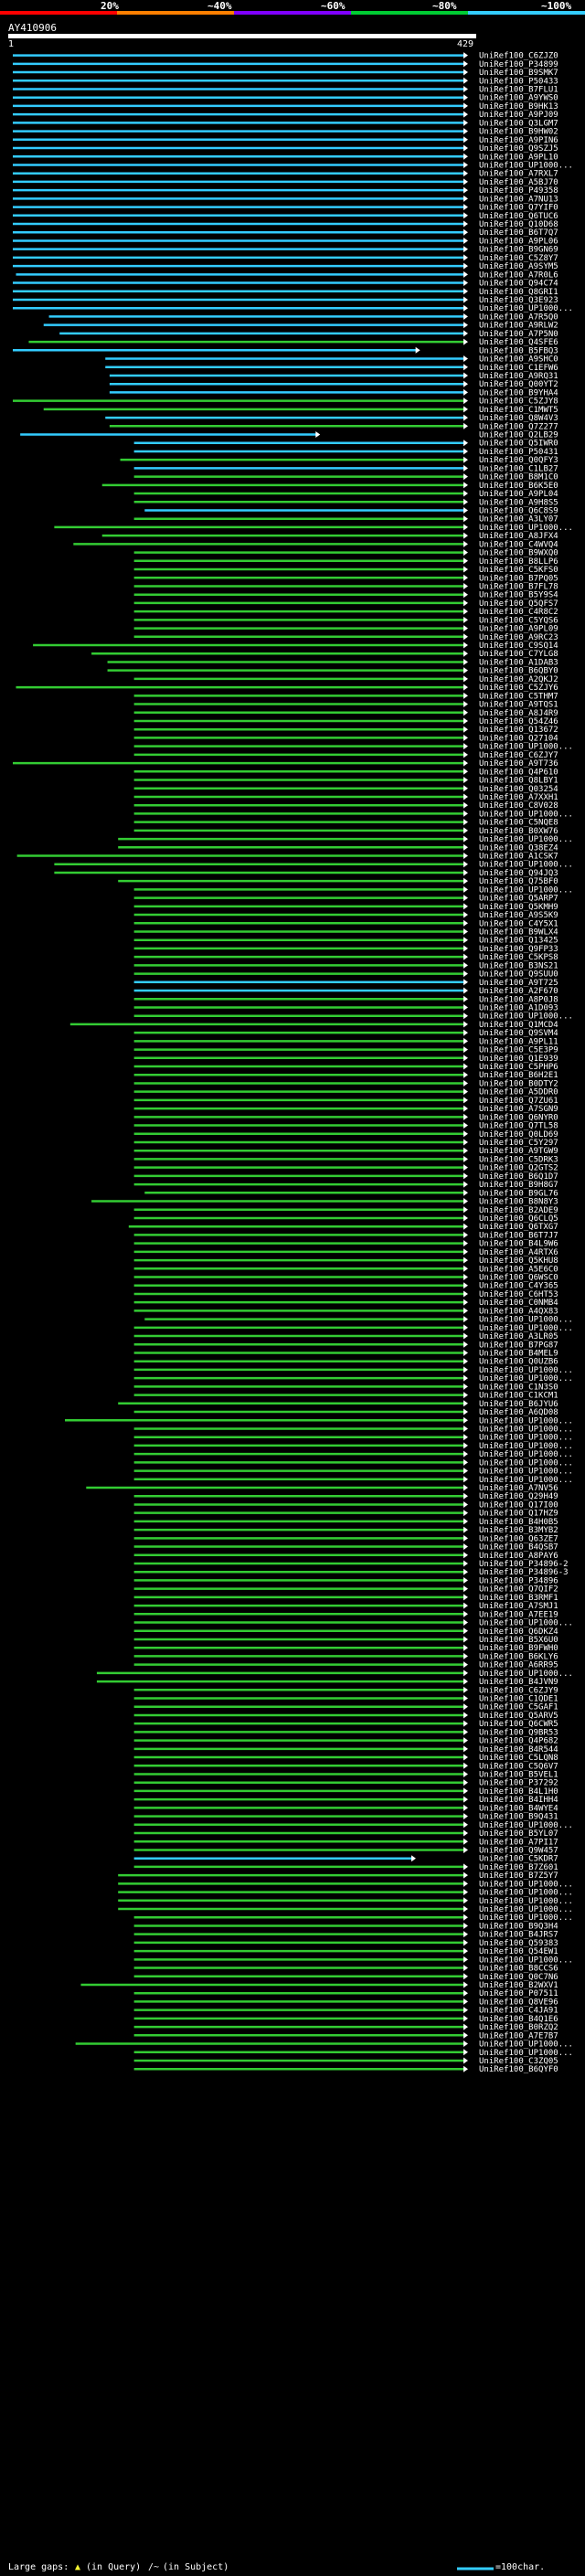 The image size is (585, 2576). Describe the element at coordinates (518, 1412) in the screenshot. I see `hit-label: UniRef100_A6QD08` at that location.